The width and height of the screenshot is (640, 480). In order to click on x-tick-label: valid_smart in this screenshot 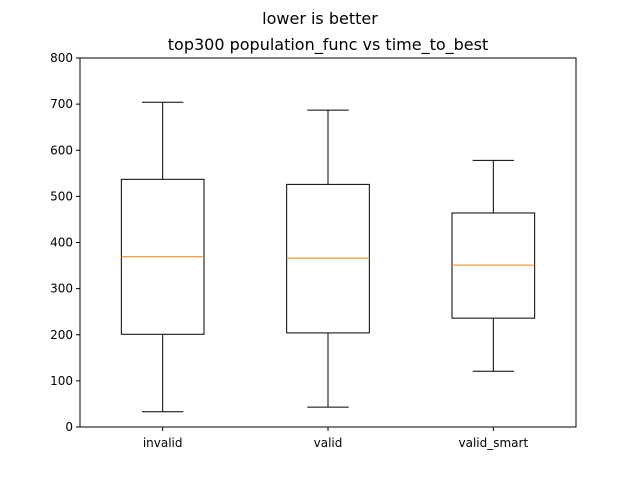, I will do `click(493, 443)`.